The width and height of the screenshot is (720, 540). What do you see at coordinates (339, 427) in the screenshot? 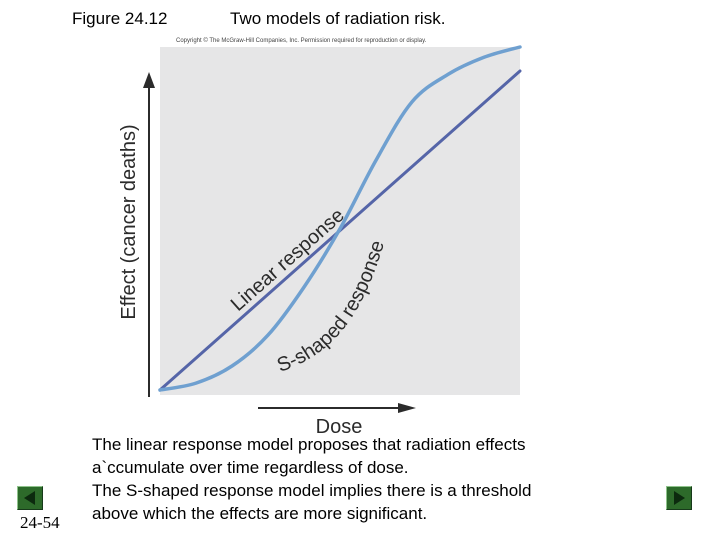
I see `x-axis-label: Dose` at bounding box center [339, 427].